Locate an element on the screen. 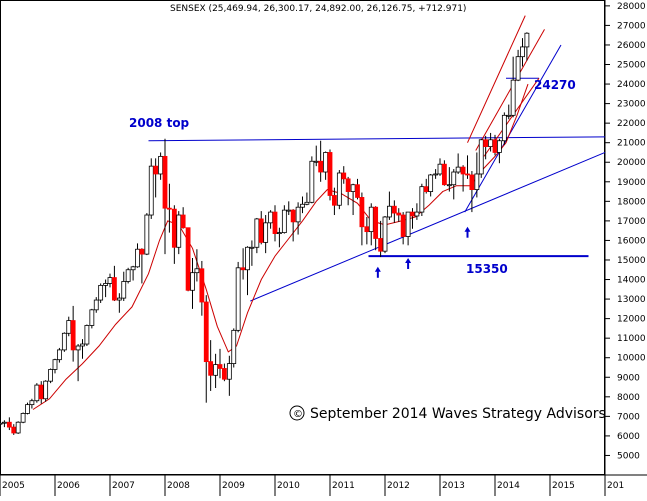 The height and width of the screenshot is (501, 647). y-tick-label: 20000 is located at coordinates (631, 163).